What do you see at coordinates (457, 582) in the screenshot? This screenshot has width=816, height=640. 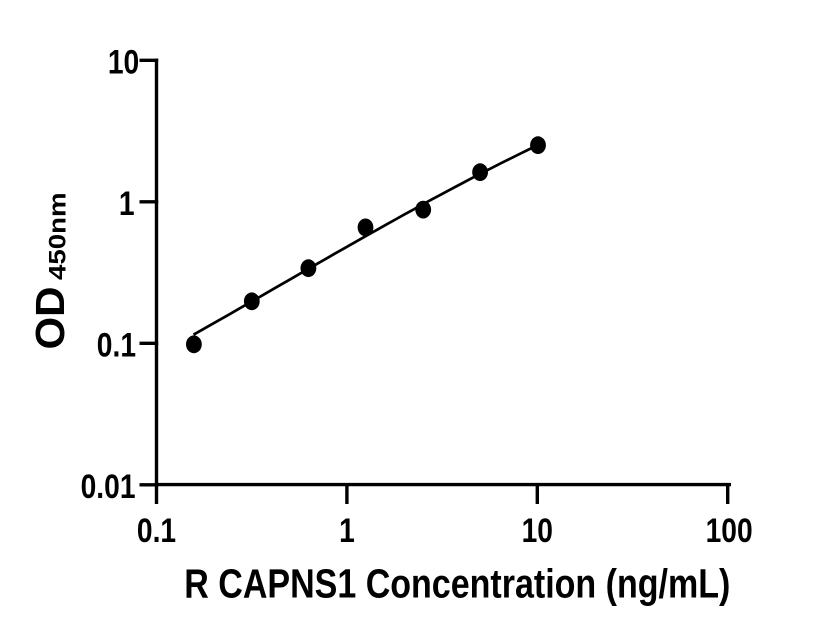 I see `svg-text: R CAPNS1 Concentration (ng/mL)` at bounding box center [457, 582].